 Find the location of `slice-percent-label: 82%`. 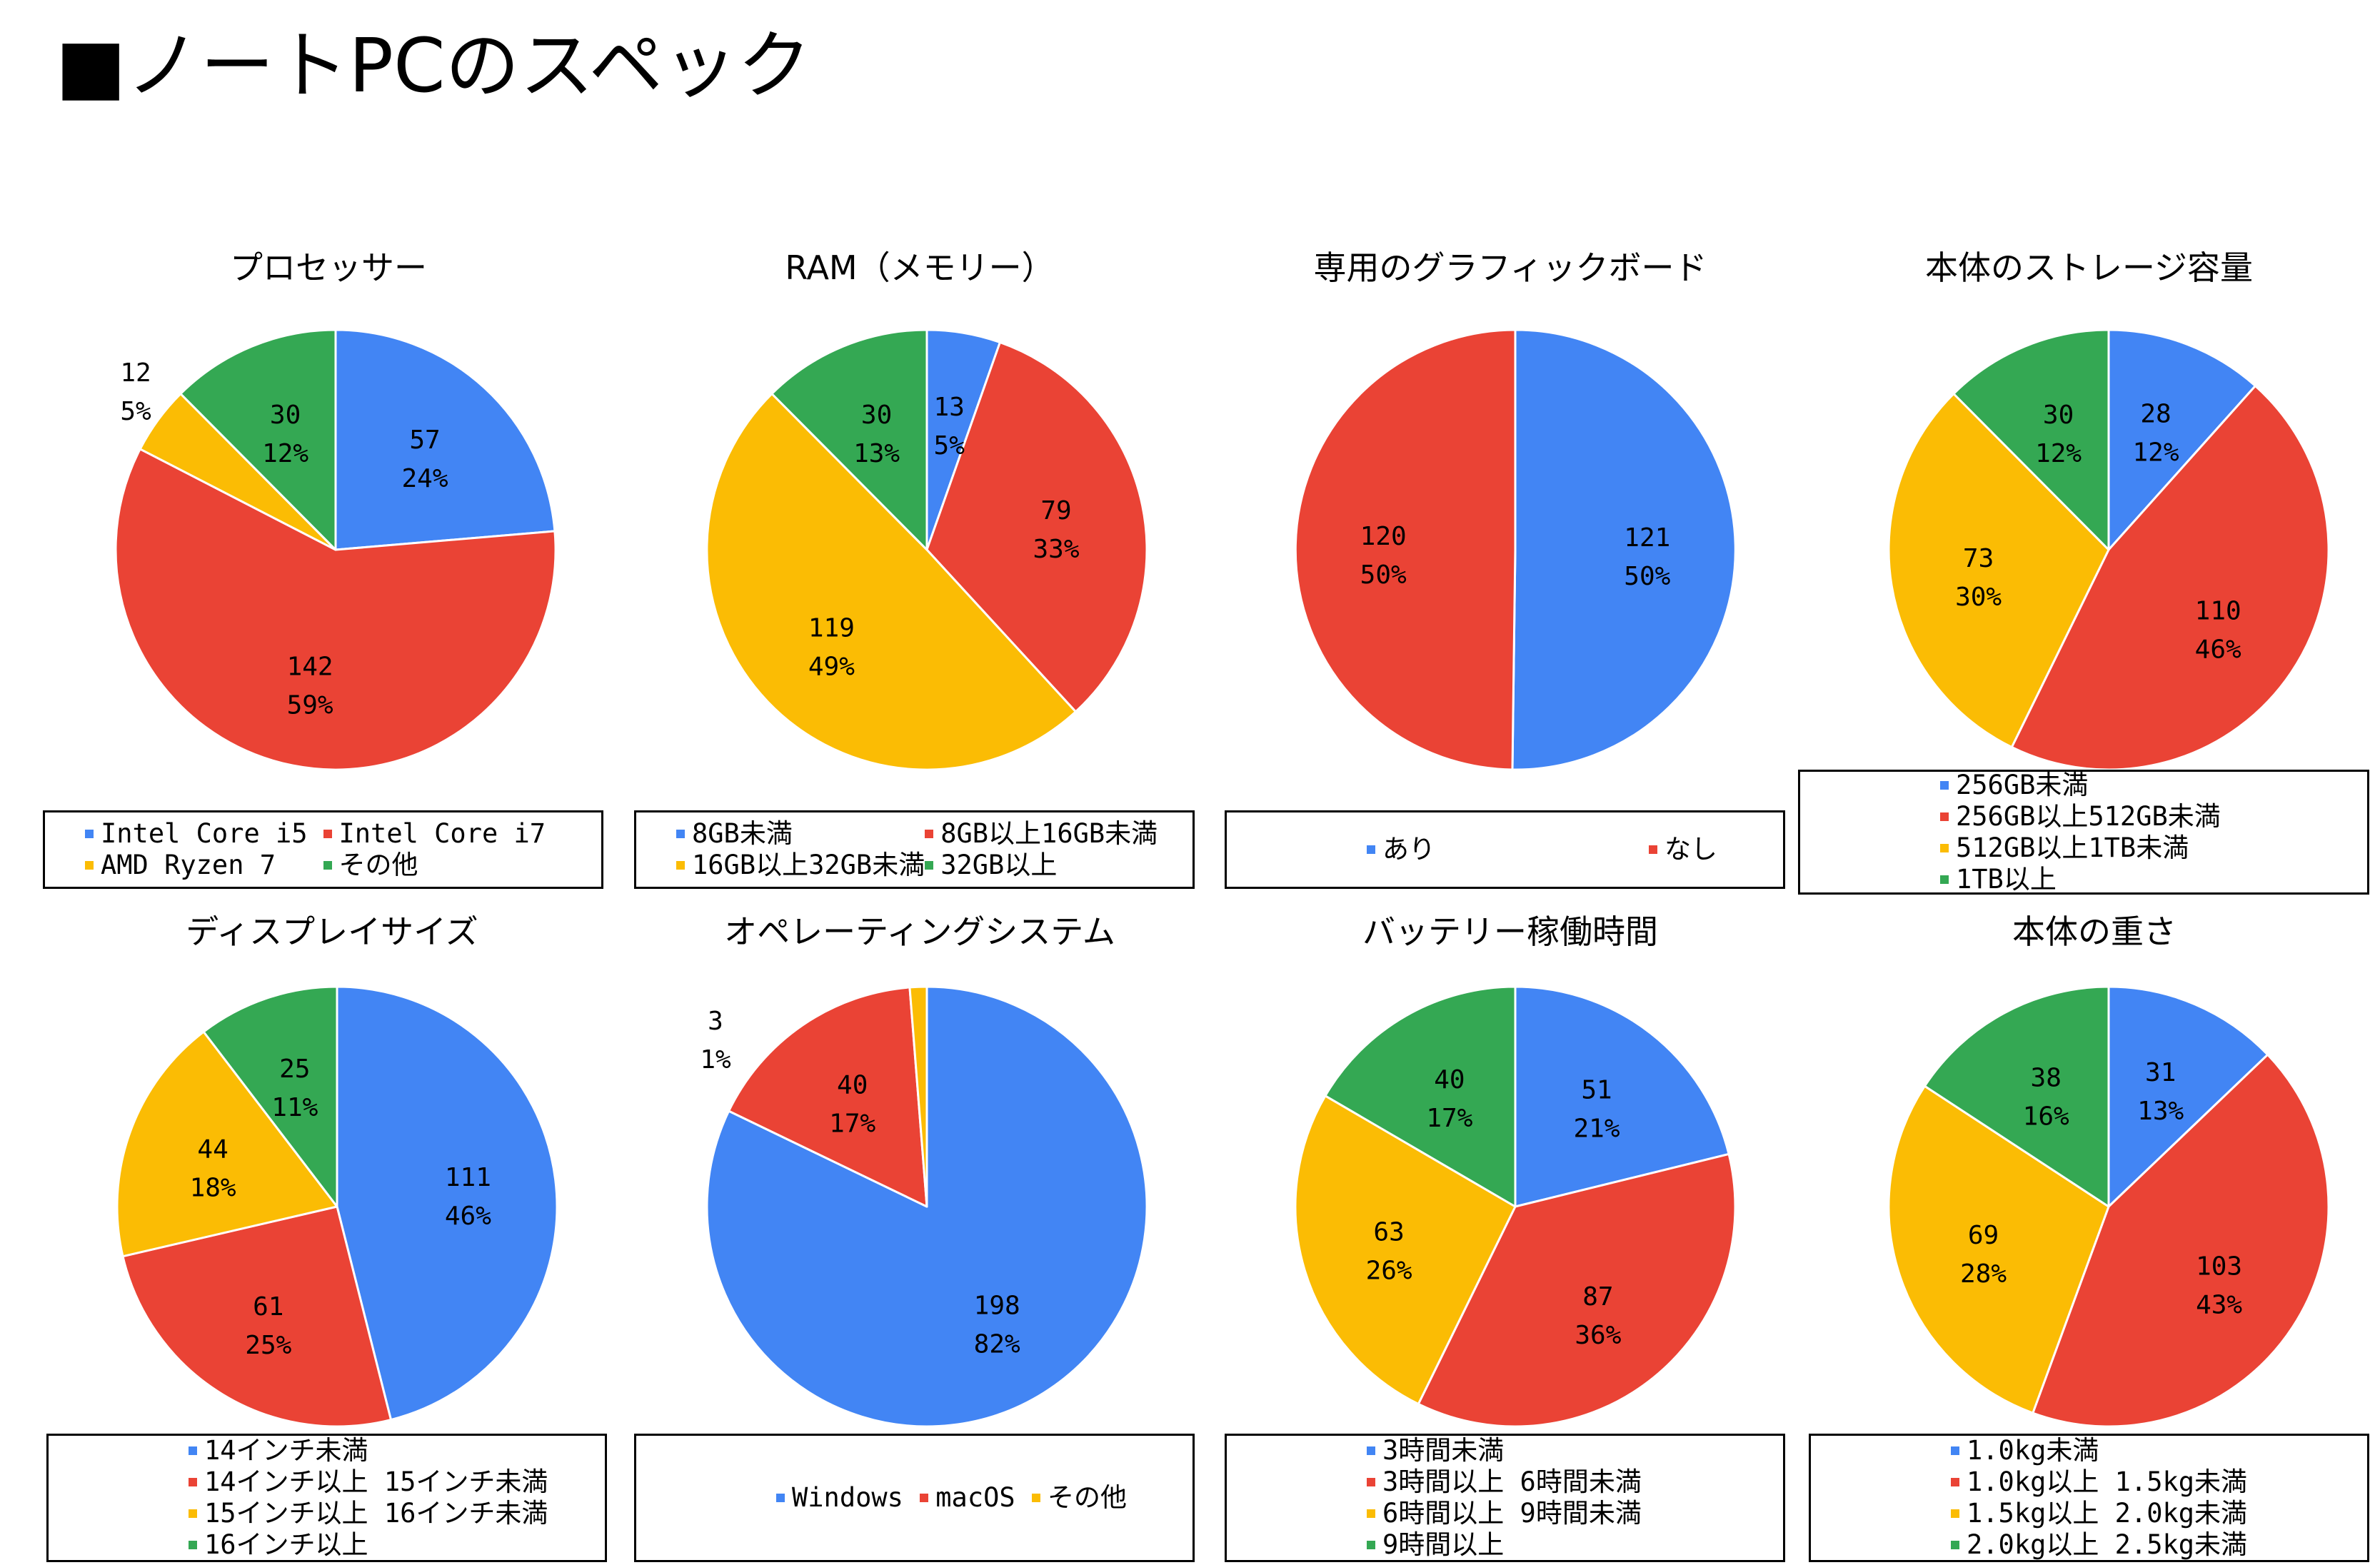

slice-percent-label: 82% is located at coordinates (997, 1344).